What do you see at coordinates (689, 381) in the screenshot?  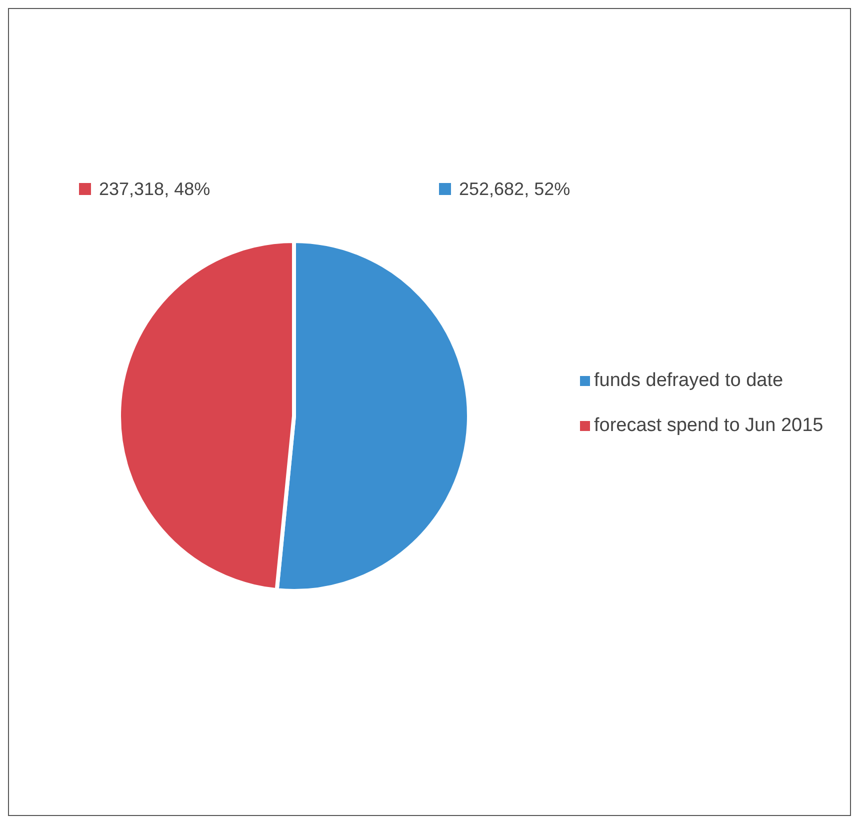 I see `legend-label: funds defrayed to date` at bounding box center [689, 381].